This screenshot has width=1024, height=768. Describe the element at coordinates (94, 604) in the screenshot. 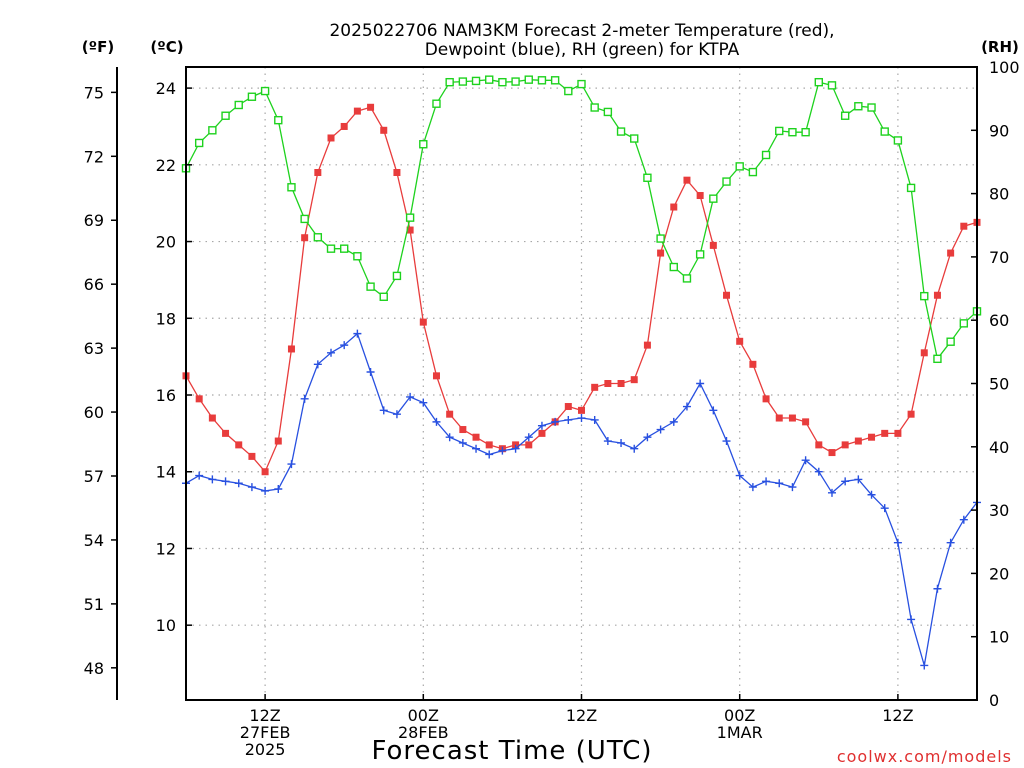

I see `fahrenheit-tick-label: 51` at that location.